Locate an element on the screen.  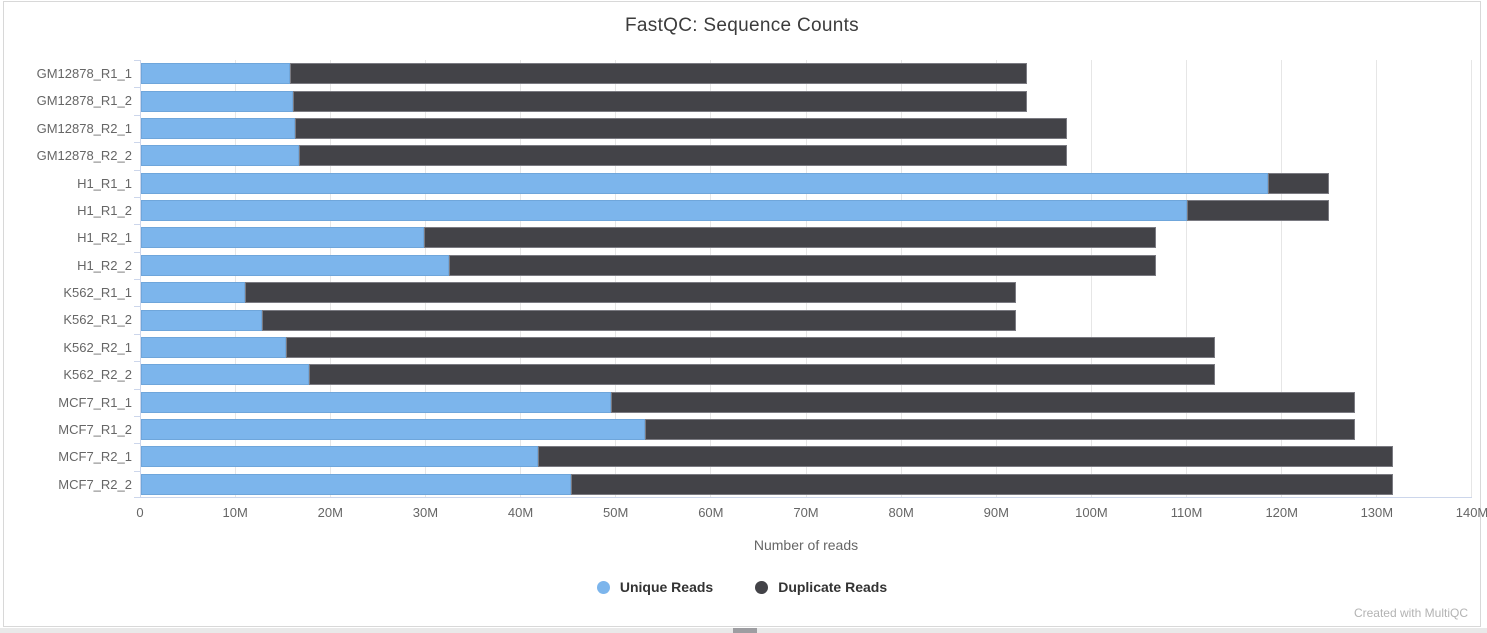
y-axis-label: MCF7_R1_2 is located at coordinates (95, 429).